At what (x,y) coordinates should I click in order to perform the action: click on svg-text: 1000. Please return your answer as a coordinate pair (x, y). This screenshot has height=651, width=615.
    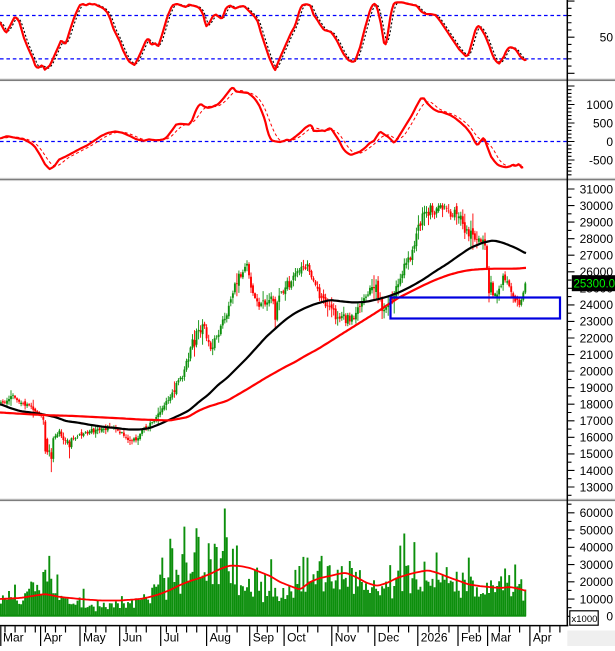
    Looking at the image, I should click on (599, 105).